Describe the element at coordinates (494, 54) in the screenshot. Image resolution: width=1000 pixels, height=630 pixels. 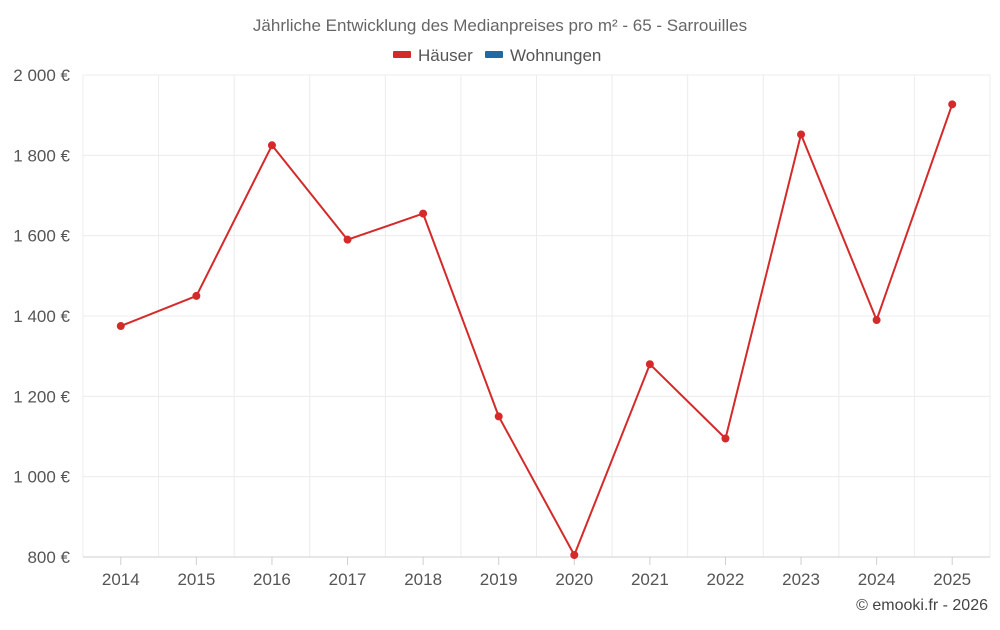
I see `legend-swatch-wohnungen` at that location.